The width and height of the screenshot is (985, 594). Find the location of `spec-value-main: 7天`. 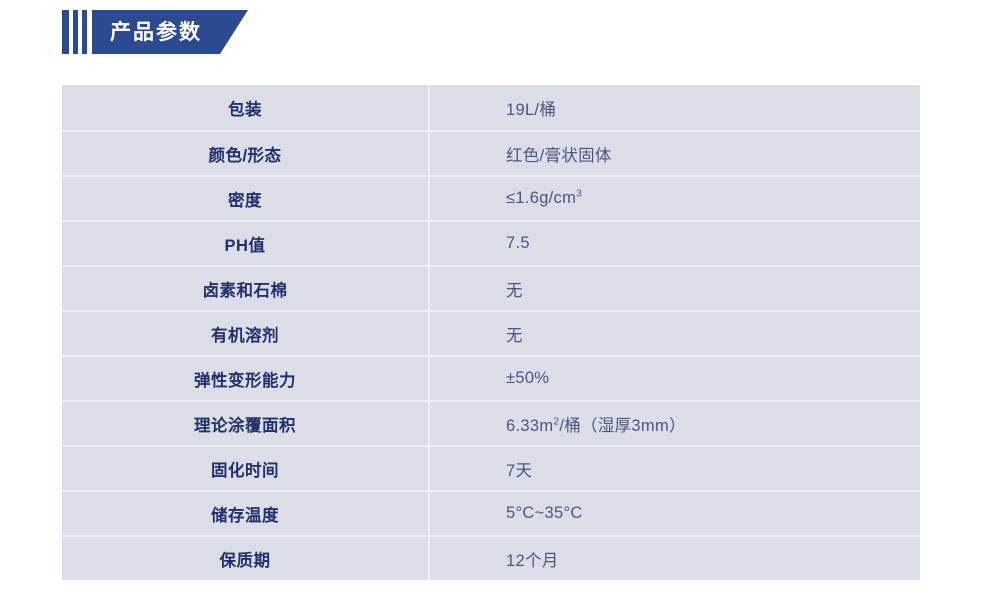

spec-value-main: 7天 is located at coordinates (519, 470).